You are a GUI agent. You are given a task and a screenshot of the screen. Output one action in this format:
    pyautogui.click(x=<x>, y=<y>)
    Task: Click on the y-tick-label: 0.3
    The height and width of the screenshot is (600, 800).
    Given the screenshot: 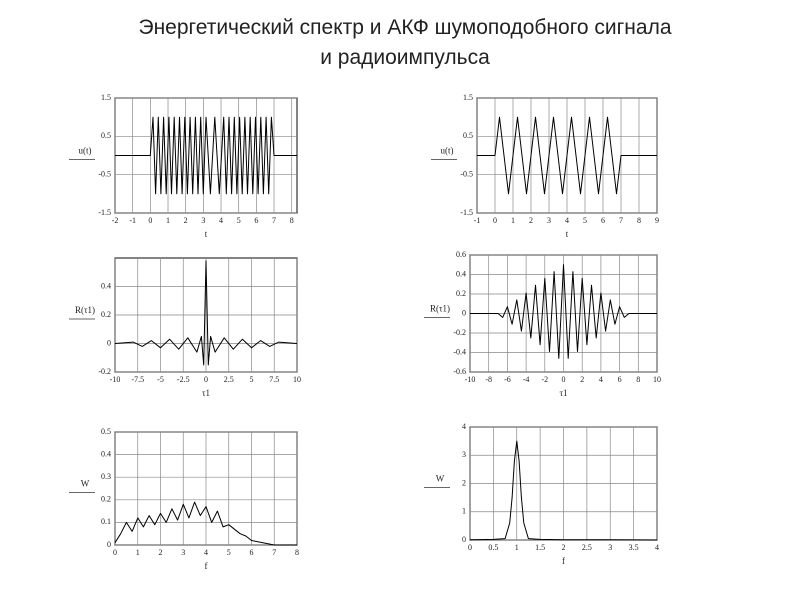 What is the action you would take?
    pyautogui.click(x=106, y=476)
    